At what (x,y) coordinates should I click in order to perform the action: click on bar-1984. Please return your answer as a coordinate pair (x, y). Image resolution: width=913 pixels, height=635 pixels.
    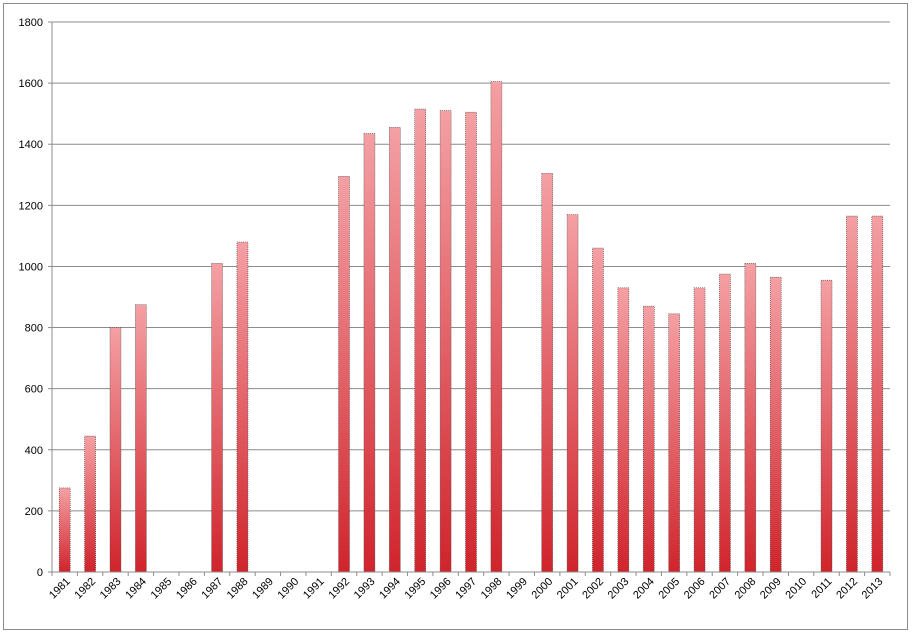
    Looking at the image, I should click on (141, 438).